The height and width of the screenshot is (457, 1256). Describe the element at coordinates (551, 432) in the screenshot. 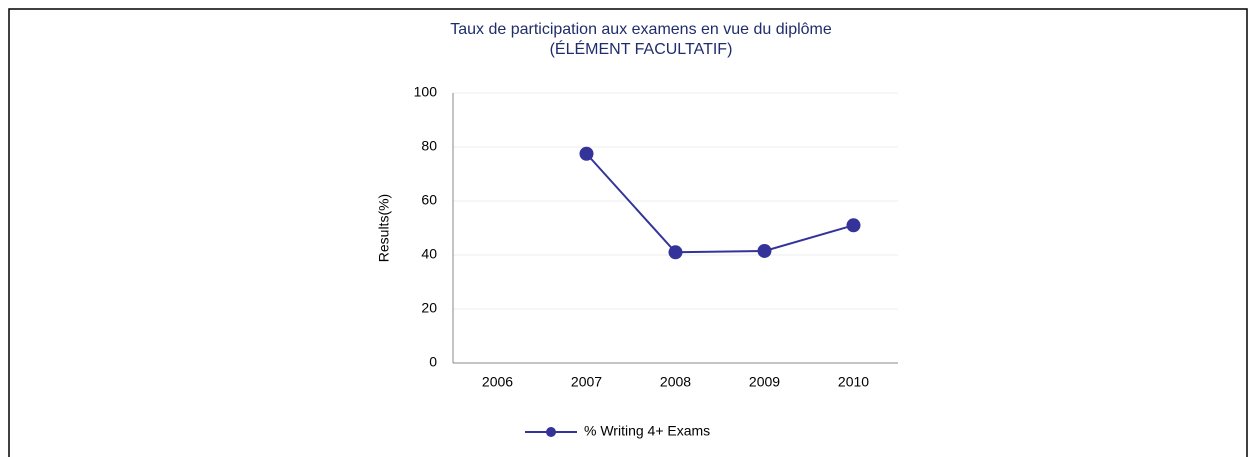

I see `legend-marker` at that location.